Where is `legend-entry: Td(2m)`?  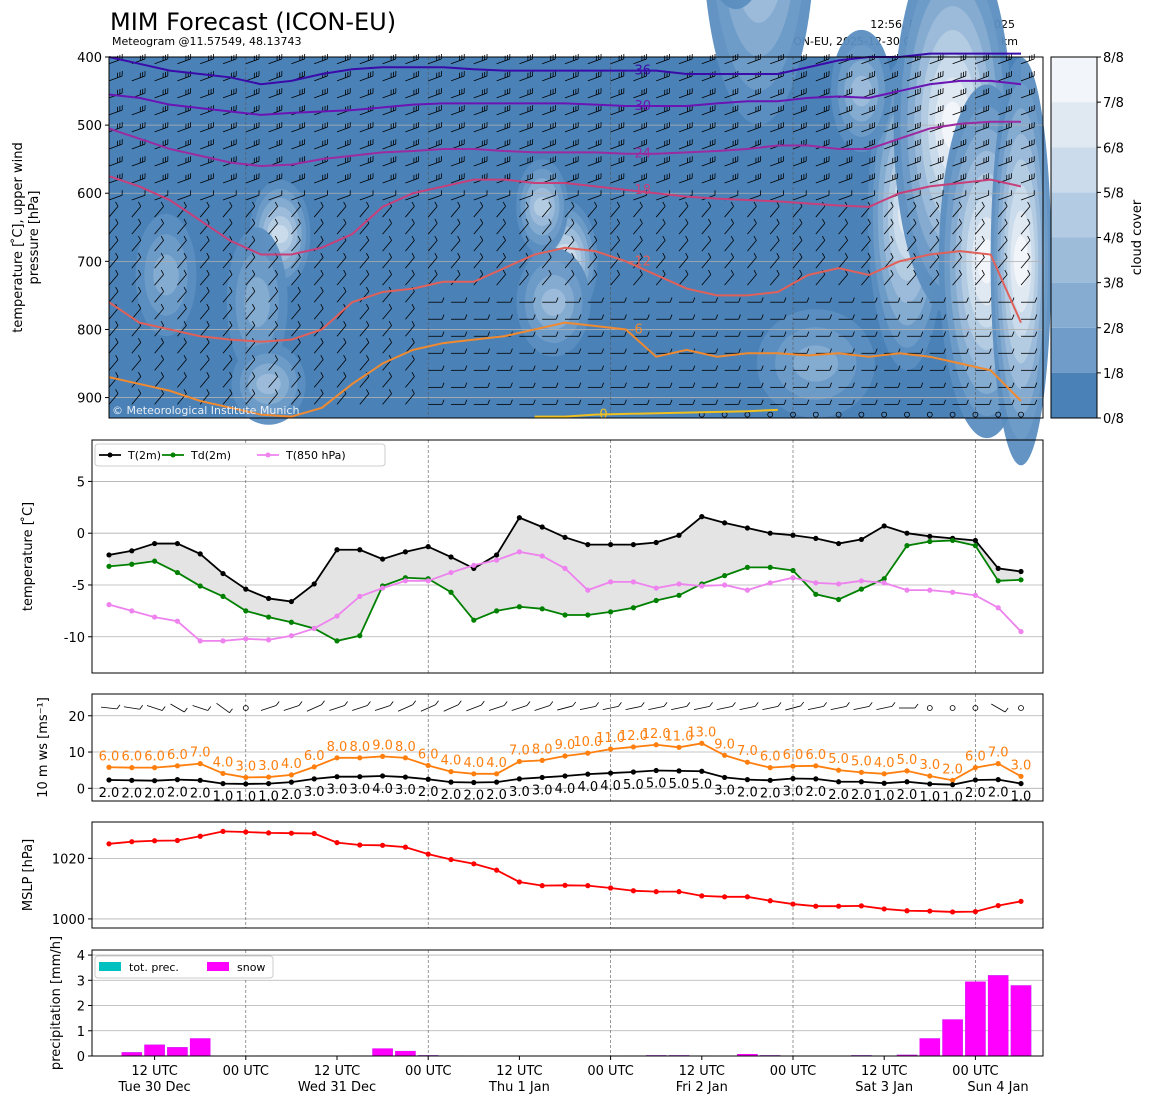
legend-entry: Td(2m) is located at coordinates (210, 455).